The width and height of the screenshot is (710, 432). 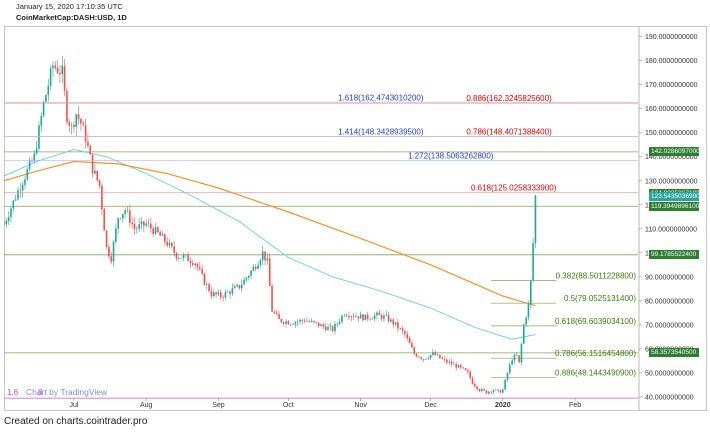 I want to click on y-tick-label: 70.0000000000, so click(x=669, y=325).